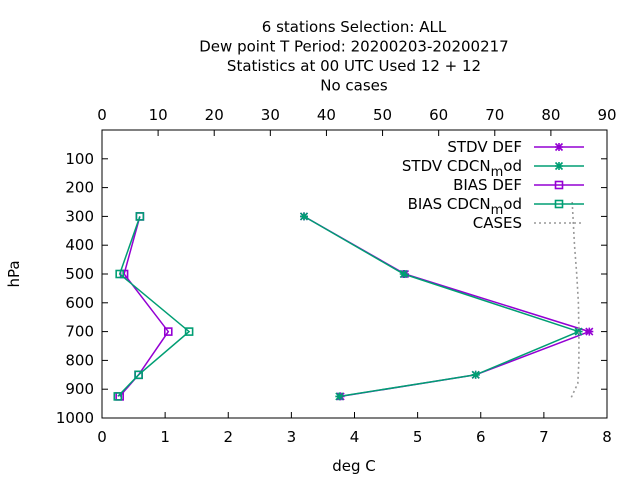 The image size is (640, 480). Describe the element at coordinates (14, 273) in the screenshot. I see `y-axis-label: hPa` at that location.